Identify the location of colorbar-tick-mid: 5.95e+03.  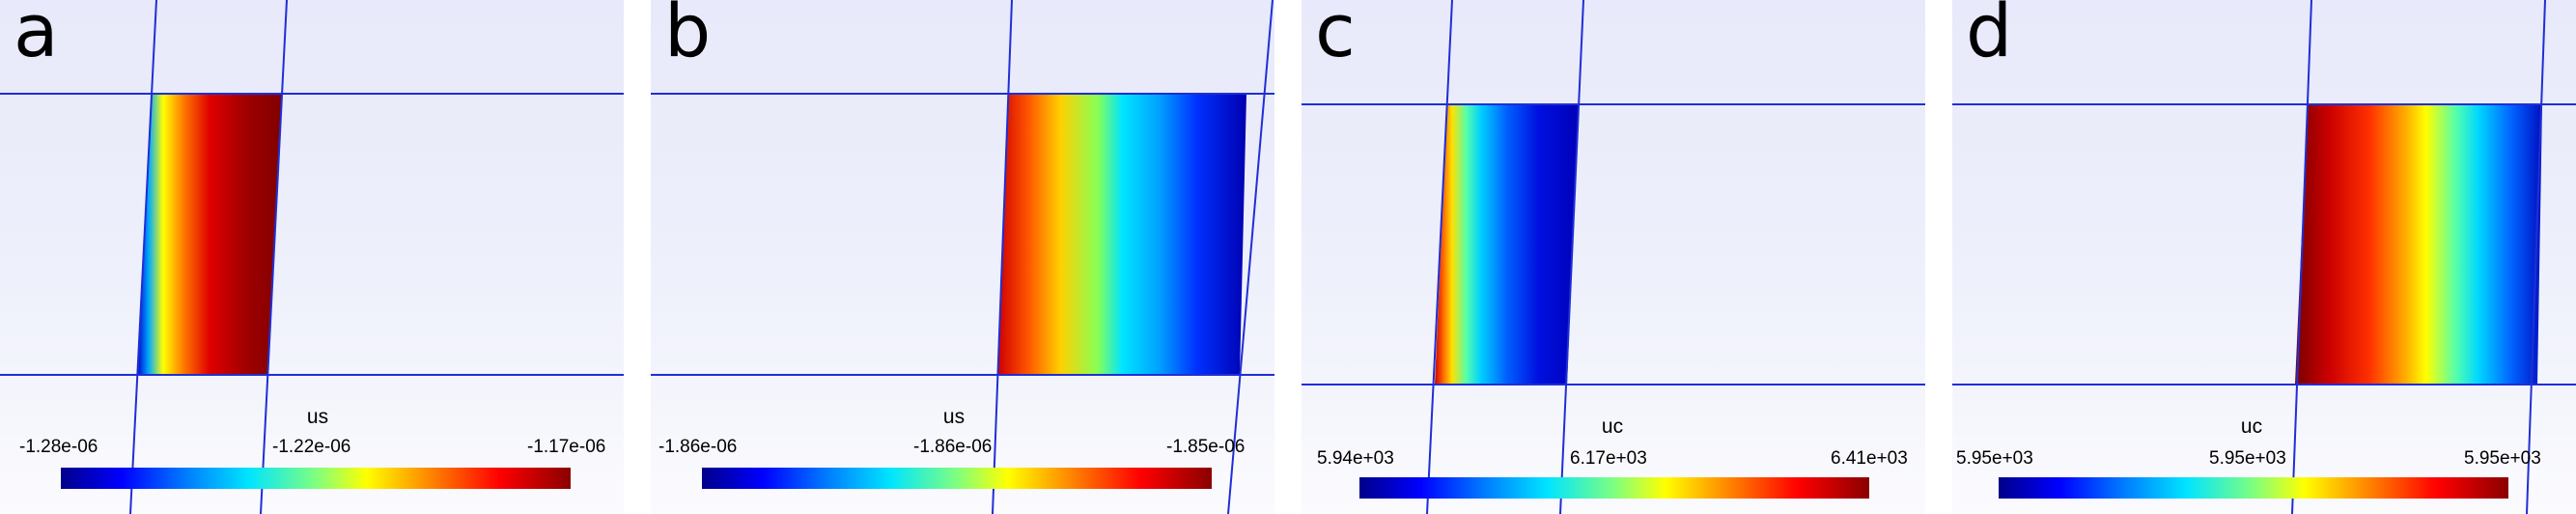
(2248, 459).